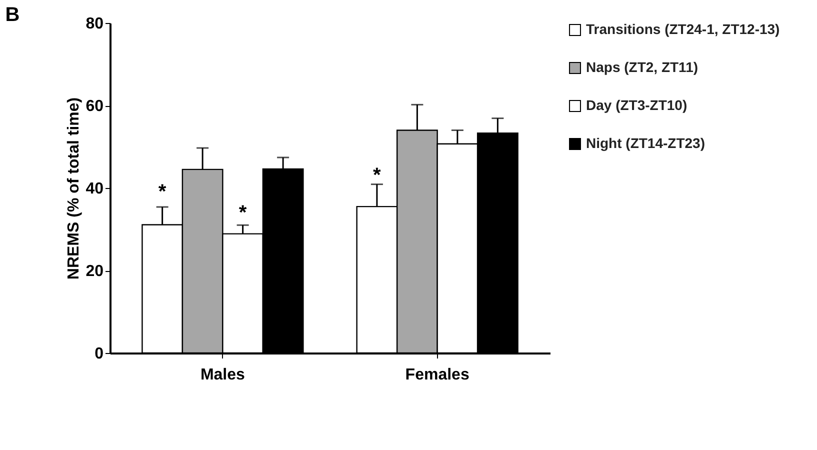 This screenshot has height=450, width=817. I want to click on legend-label: Naps (ZT2, ZT11), so click(642, 67).